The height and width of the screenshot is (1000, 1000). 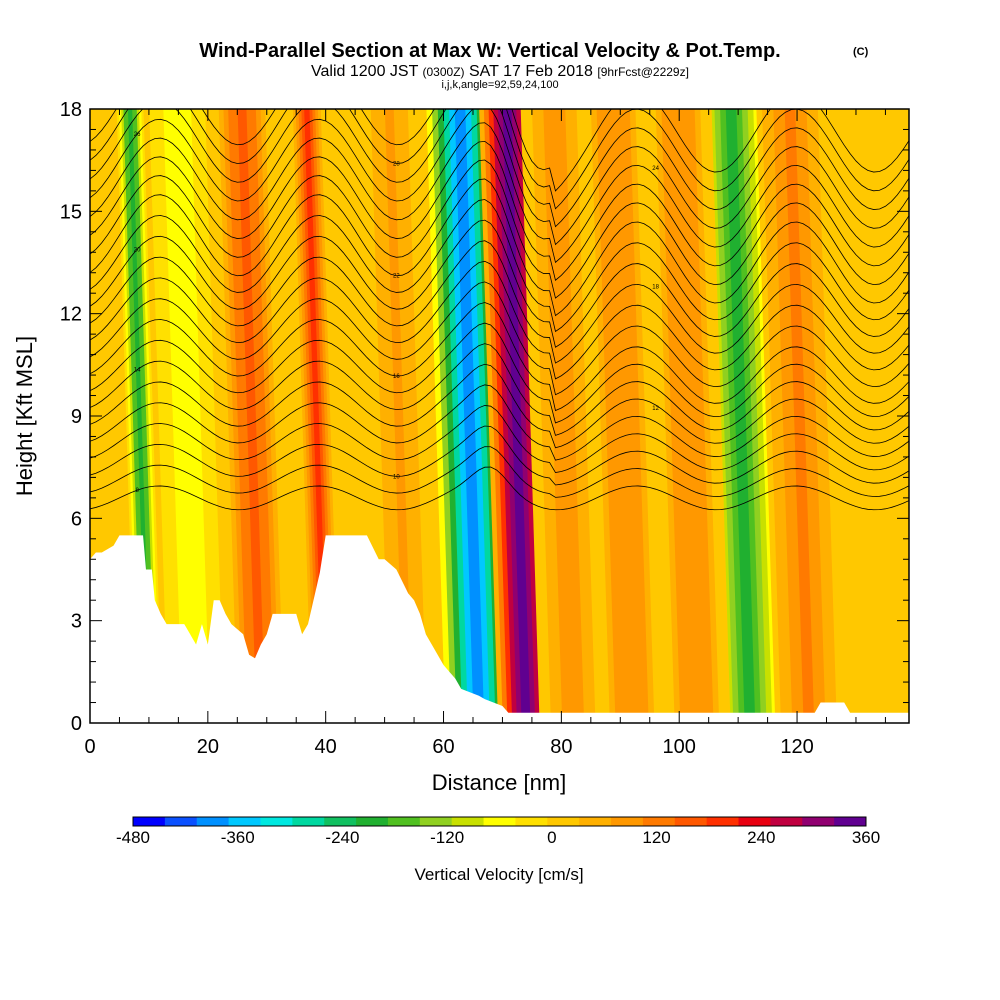 I want to click on y-tick-label: 6, so click(x=76, y=519).